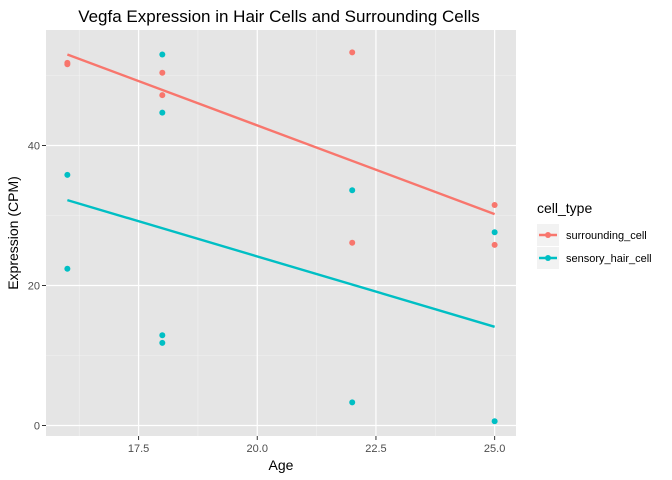 Image resolution: width=672 pixels, height=480 pixels. I want to click on y-axis-title: Expression (CPM), so click(13, 233).